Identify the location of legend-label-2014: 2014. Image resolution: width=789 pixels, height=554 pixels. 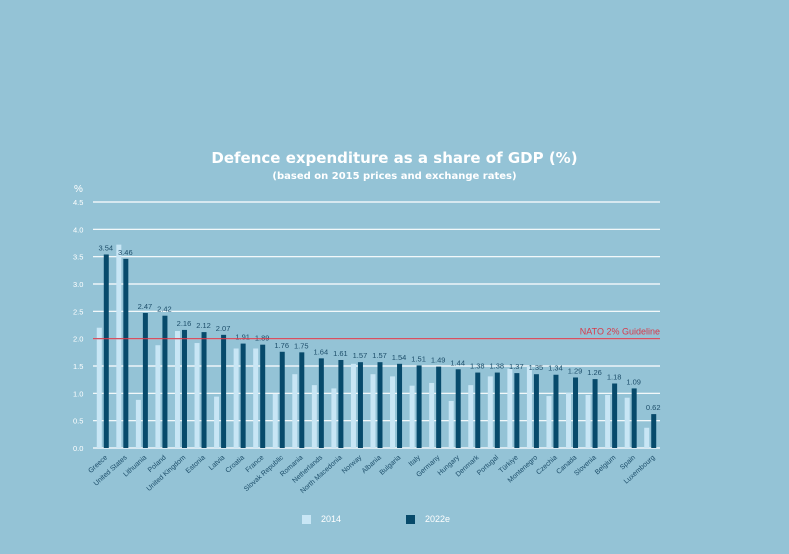
(331, 519).